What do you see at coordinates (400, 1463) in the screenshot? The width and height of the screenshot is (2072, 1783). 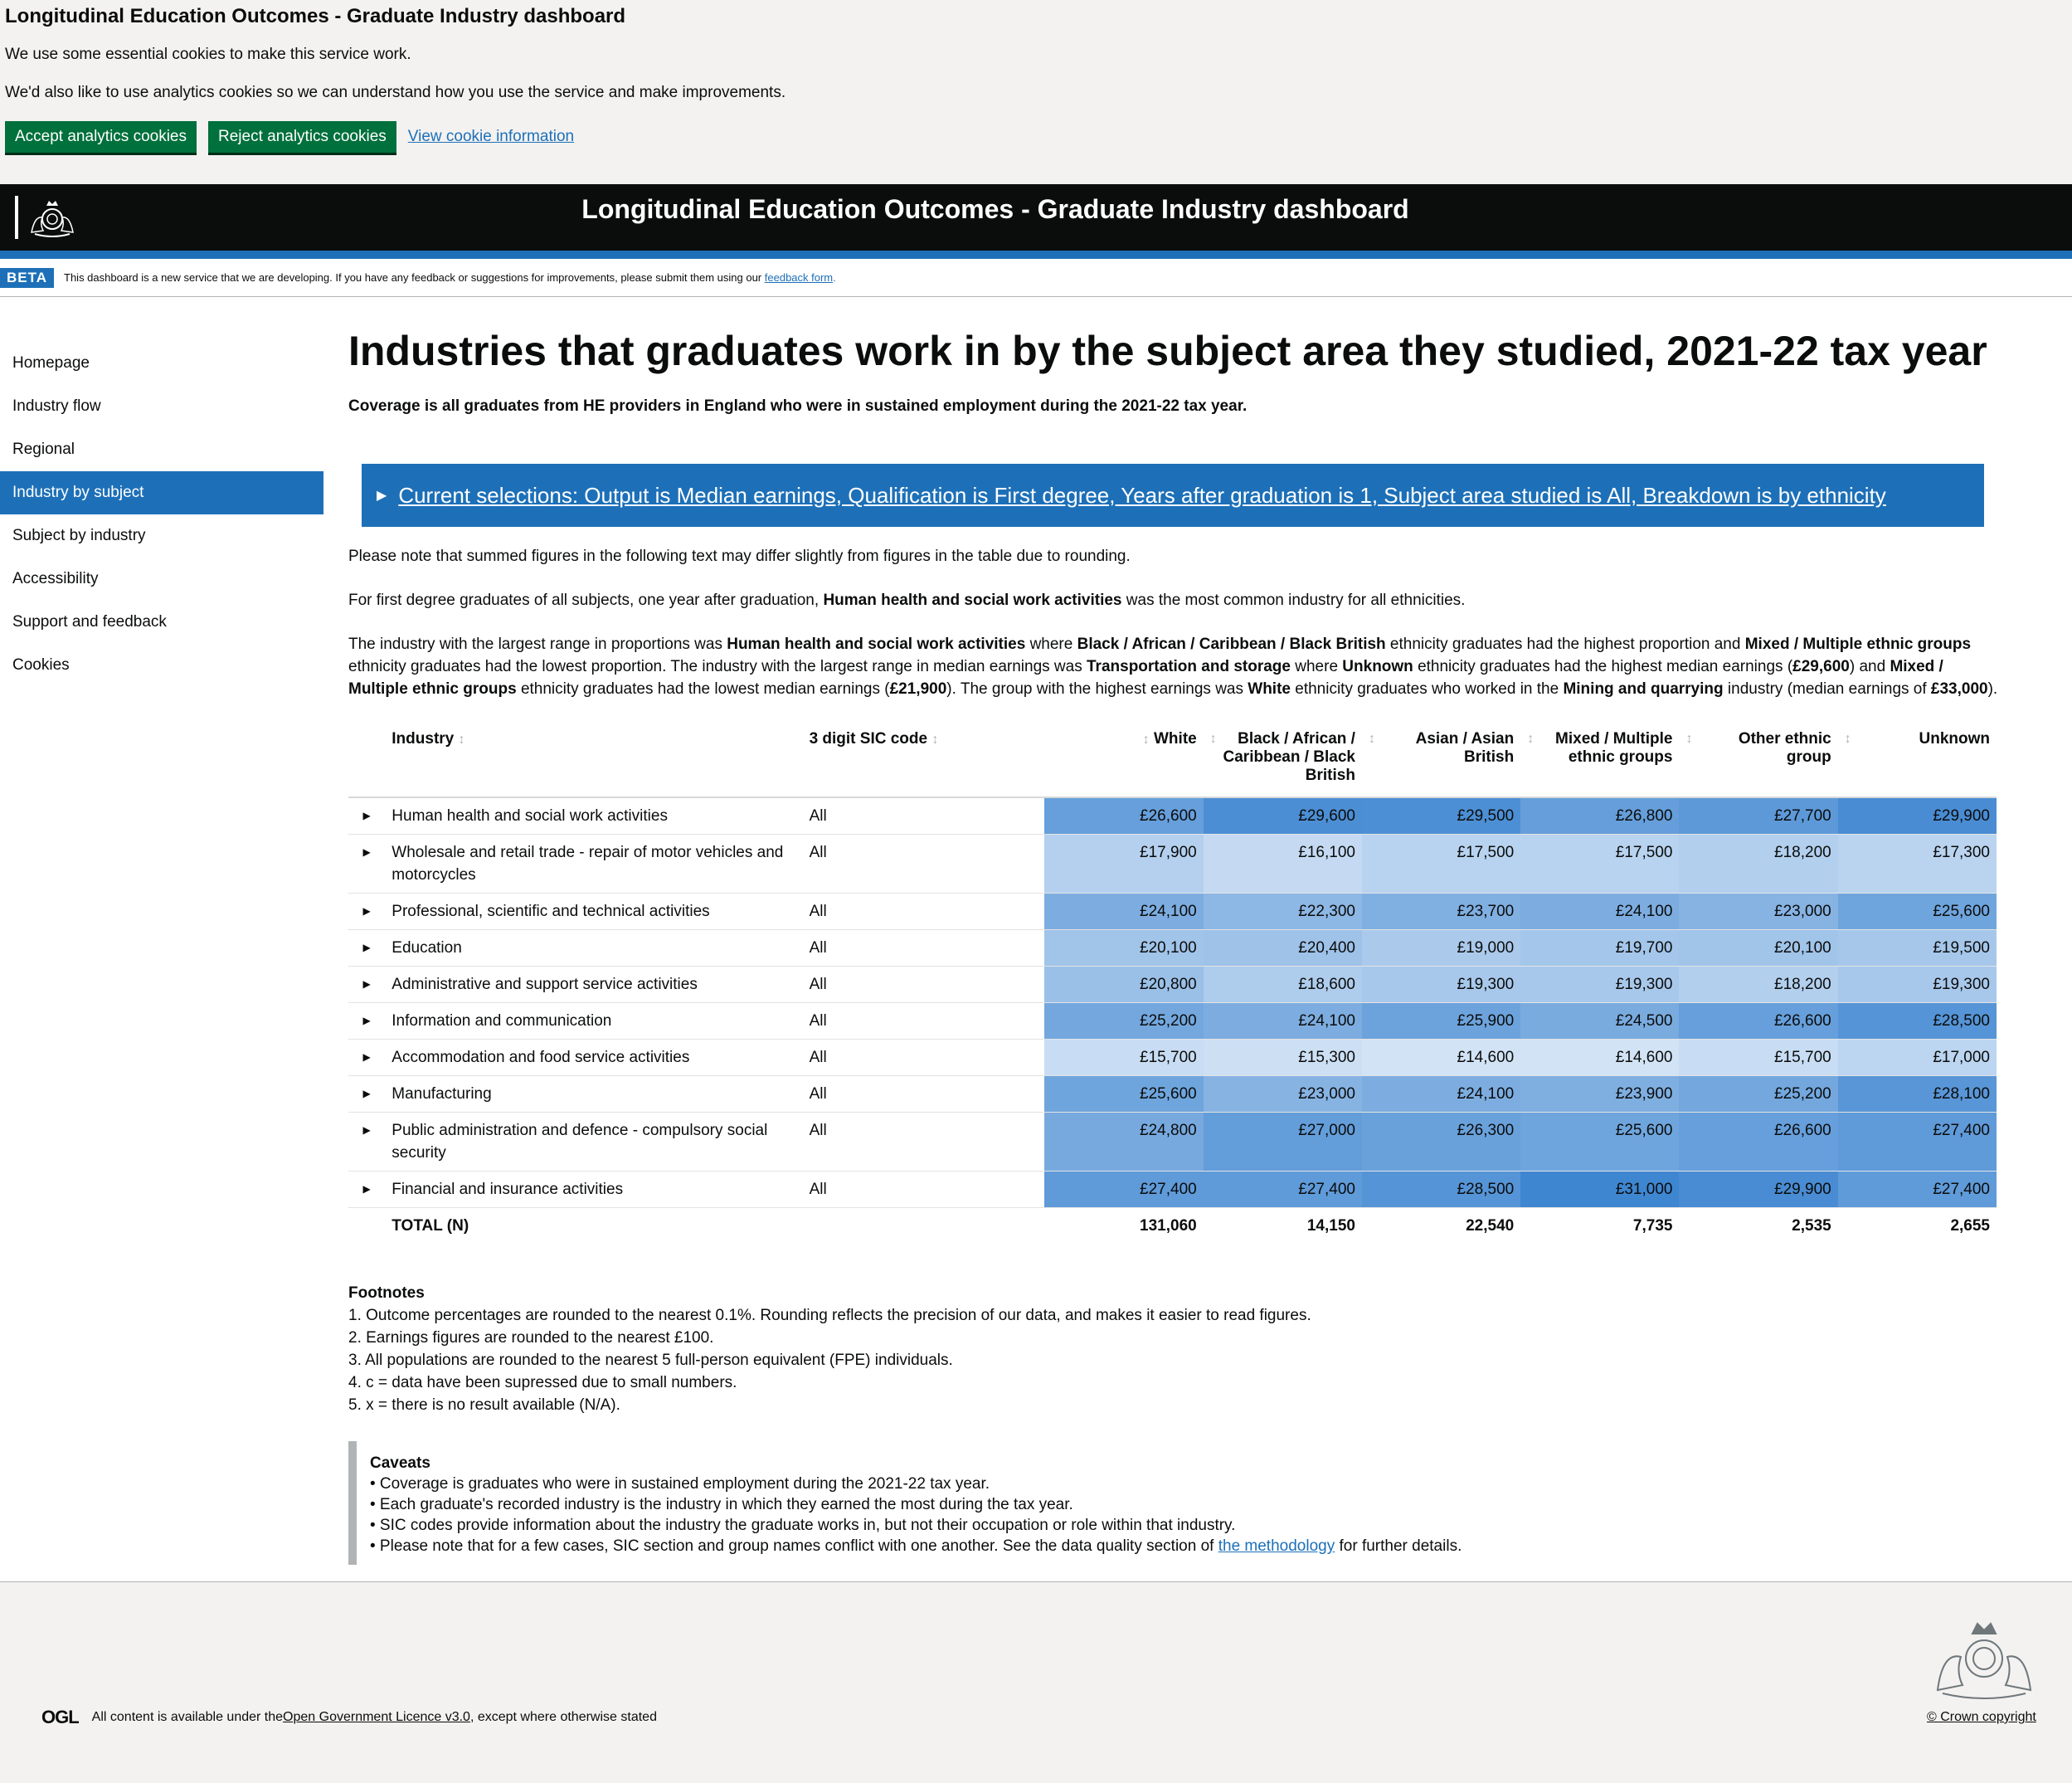 I see `caveats-title: Caveats` at bounding box center [400, 1463].